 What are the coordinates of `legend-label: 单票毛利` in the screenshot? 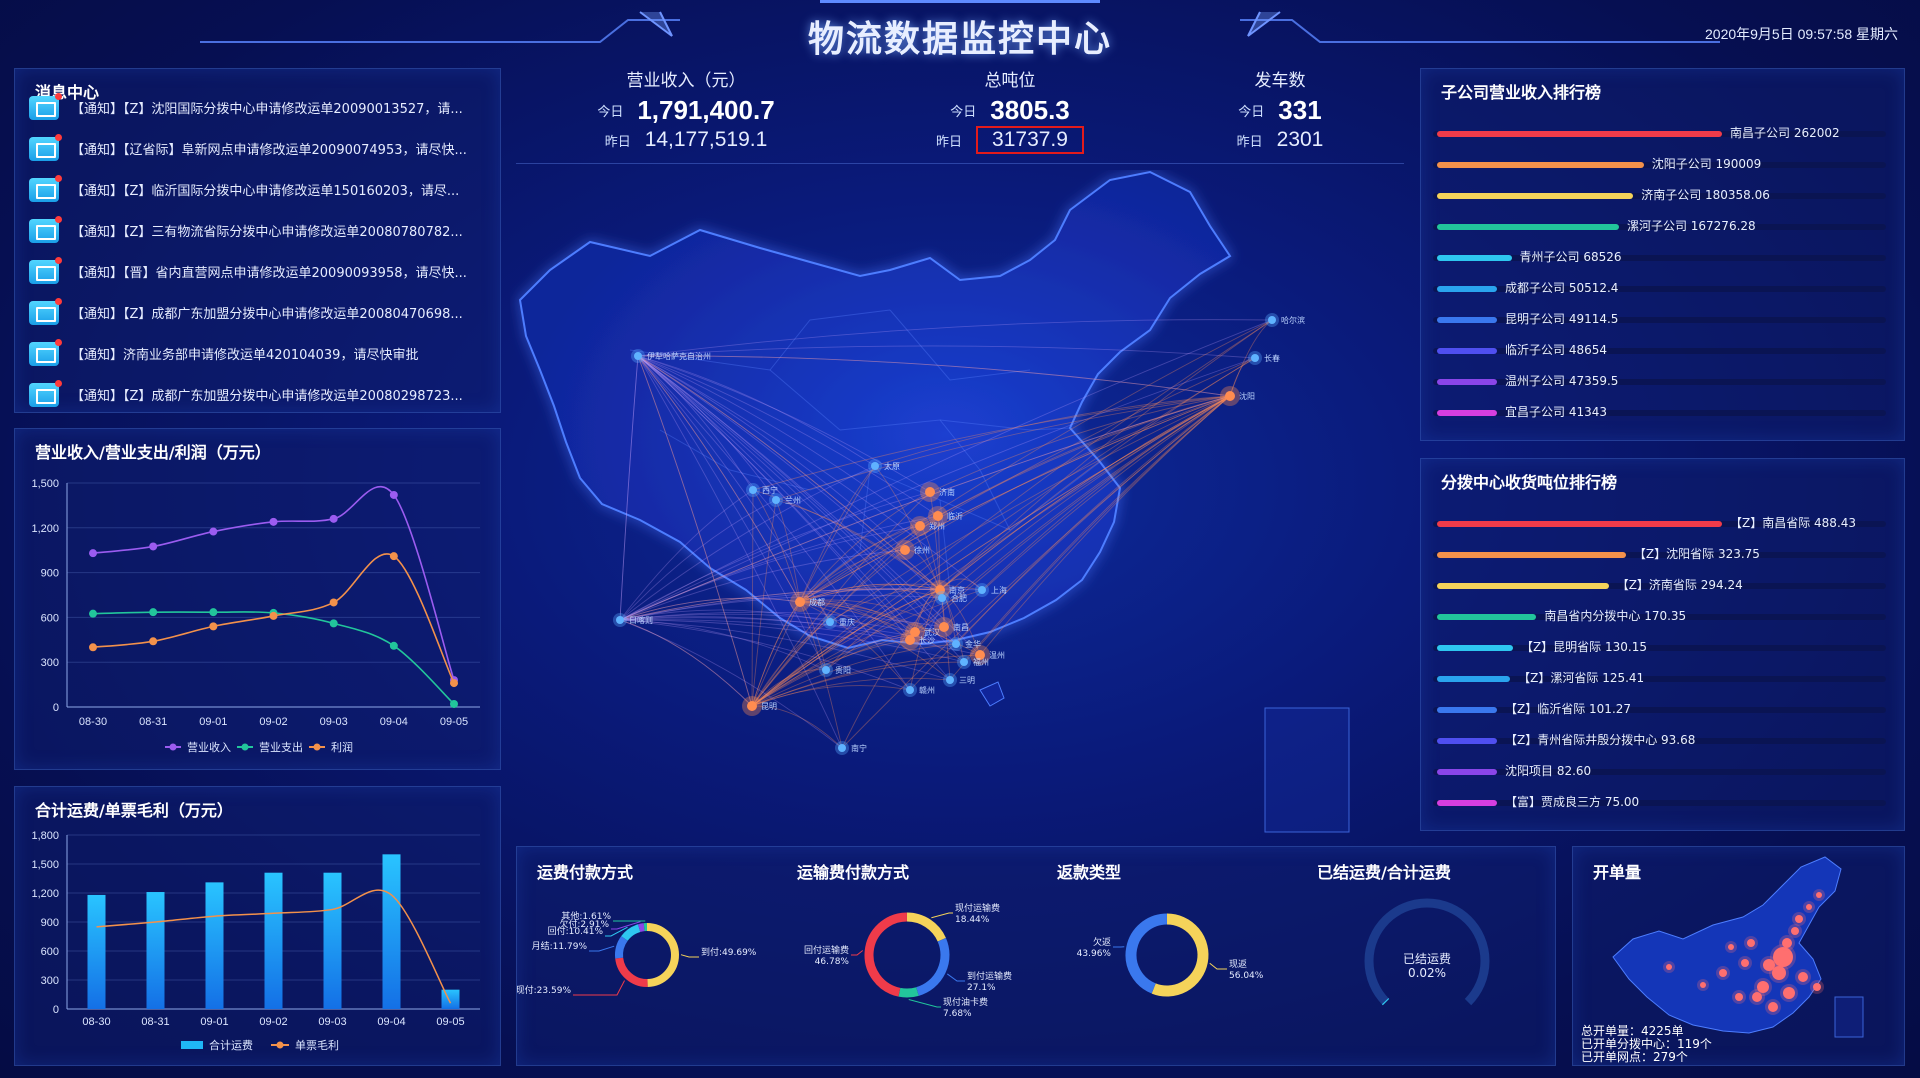 It's located at (317, 1045).